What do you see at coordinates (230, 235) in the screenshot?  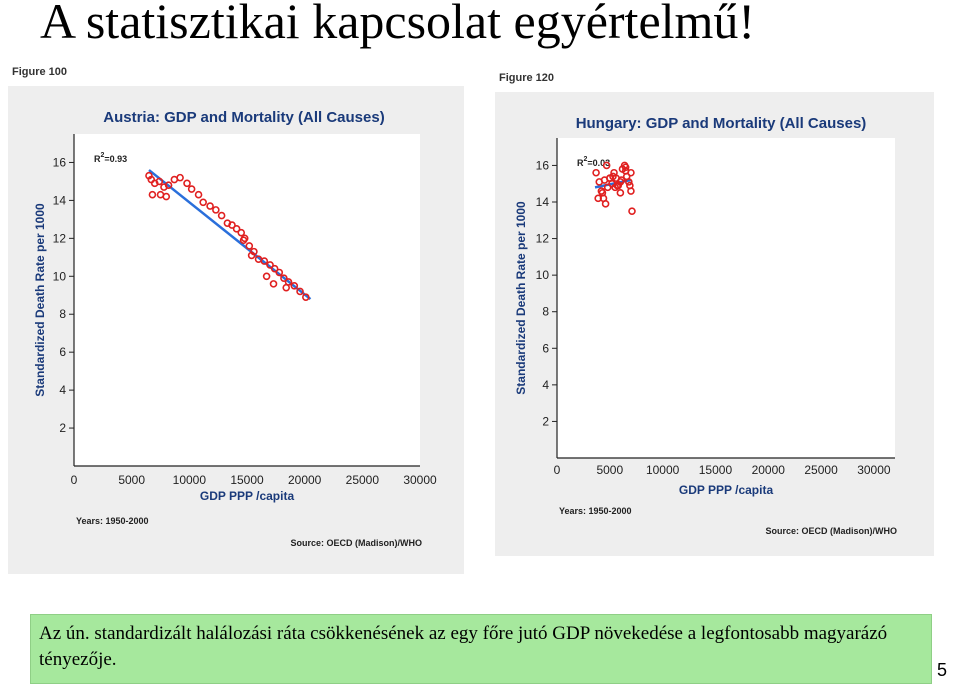 I see `trend-line` at bounding box center [230, 235].